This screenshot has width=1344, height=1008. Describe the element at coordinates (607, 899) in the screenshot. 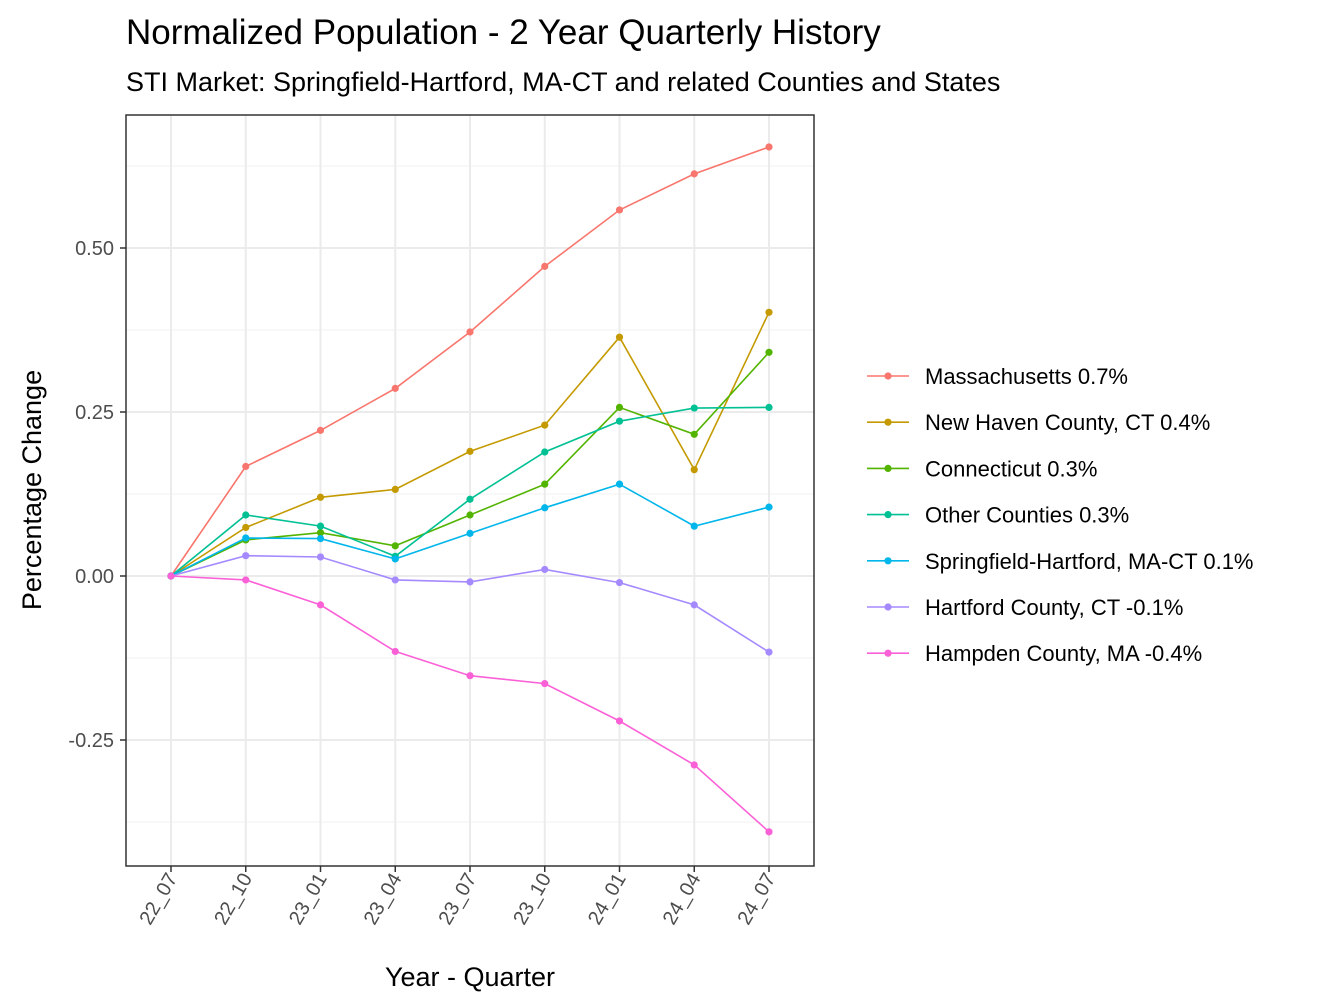

I see `x-tick-label: 24_01` at that location.